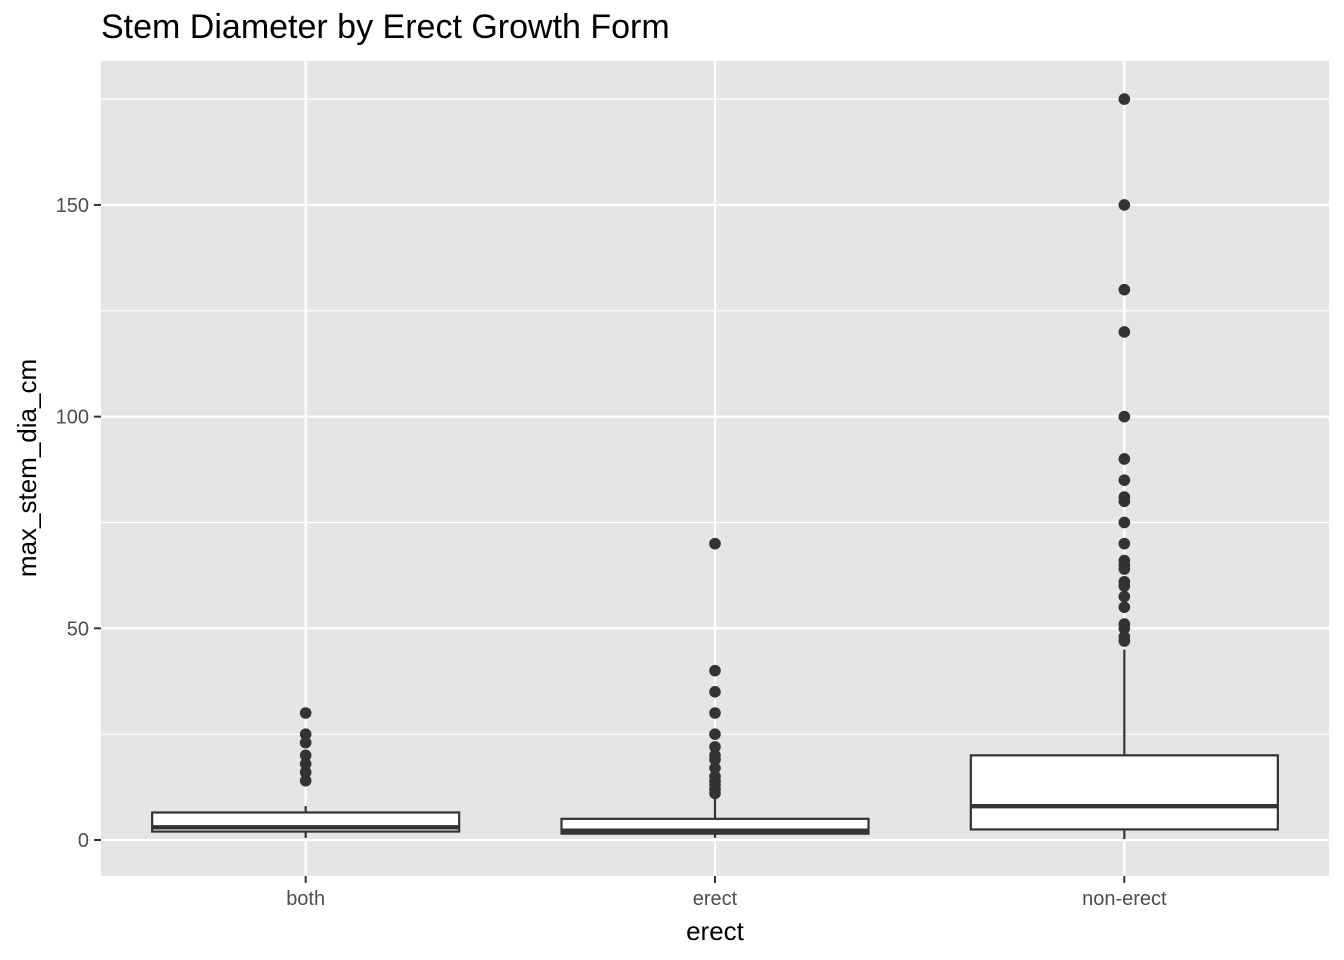 Image resolution: width=1344 pixels, height=960 pixels. I want to click on box-iqr, so click(1124, 792).